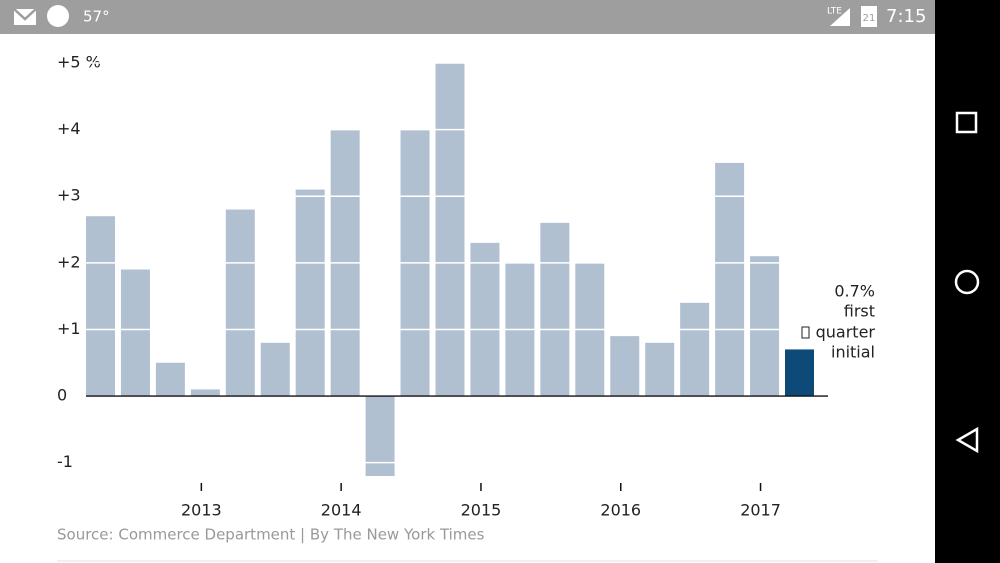 Image resolution: width=1000 pixels, height=563 pixels. Describe the element at coordinates (846, 332) in the screenshot. I see `annotation: quarter` at that location.